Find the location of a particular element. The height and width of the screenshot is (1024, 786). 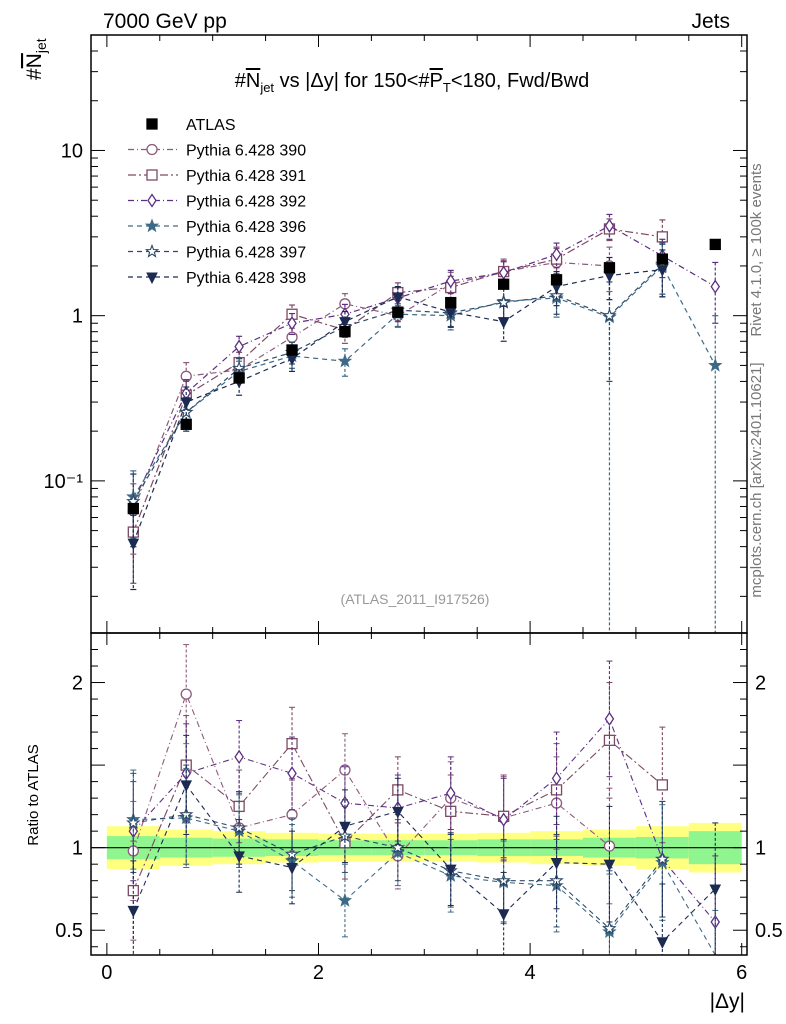

legend-label: Pythia 6.428 397 is located at coordinates (246, 253).